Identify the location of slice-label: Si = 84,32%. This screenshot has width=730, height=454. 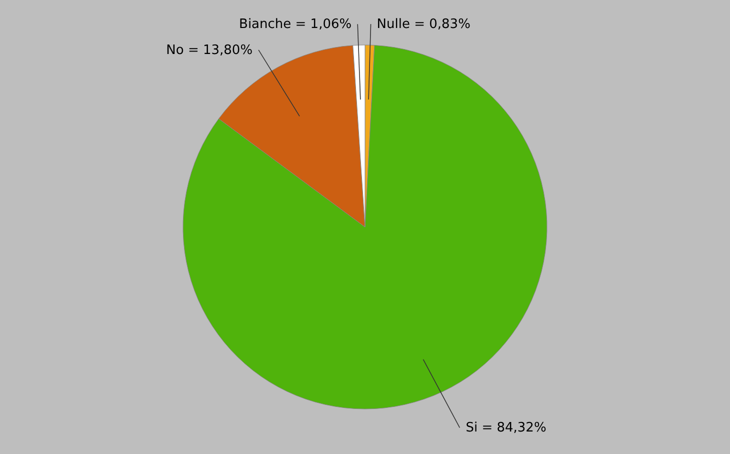
(506, 428).